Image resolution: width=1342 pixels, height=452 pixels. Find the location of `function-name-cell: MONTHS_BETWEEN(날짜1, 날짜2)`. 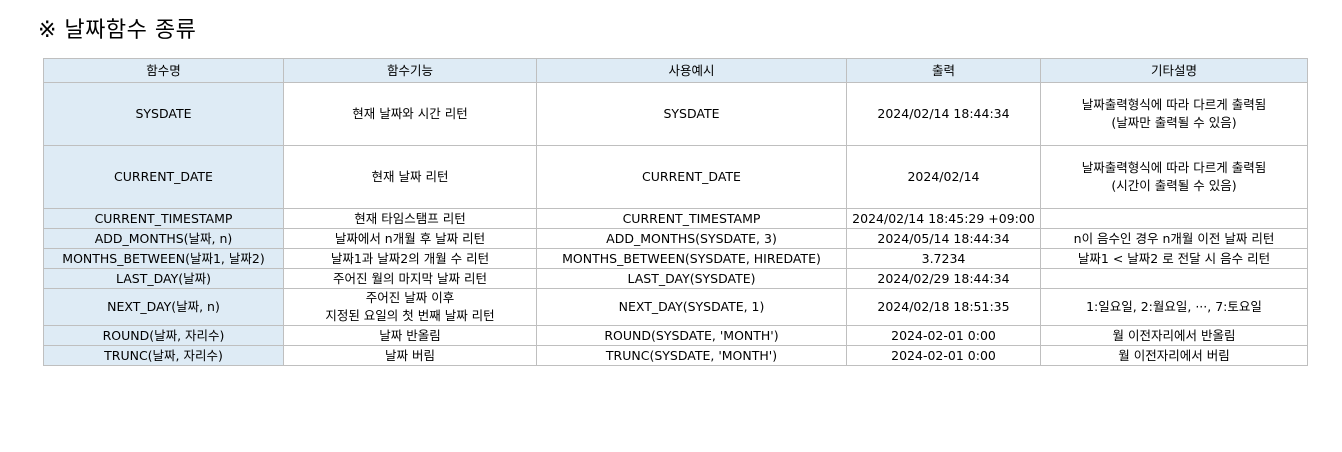

function-name-cell: MONTHS_BETWEEN(날짜1, 날짜2) is located at coordinates (163, 258).